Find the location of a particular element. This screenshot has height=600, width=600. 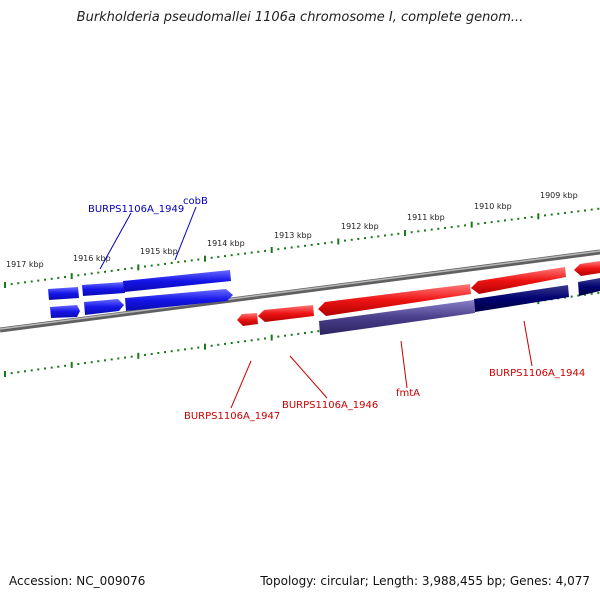

forward-genes is located at coordinates (140, 294).